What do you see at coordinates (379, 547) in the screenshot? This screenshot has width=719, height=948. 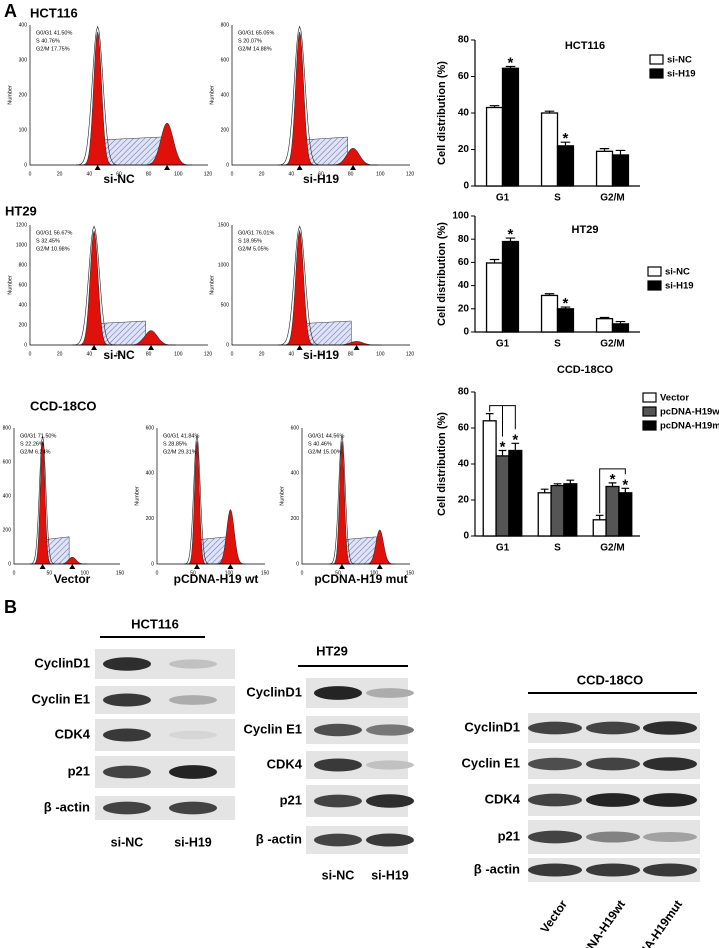 I see `g2-peak` at bounding box center [379, 547].